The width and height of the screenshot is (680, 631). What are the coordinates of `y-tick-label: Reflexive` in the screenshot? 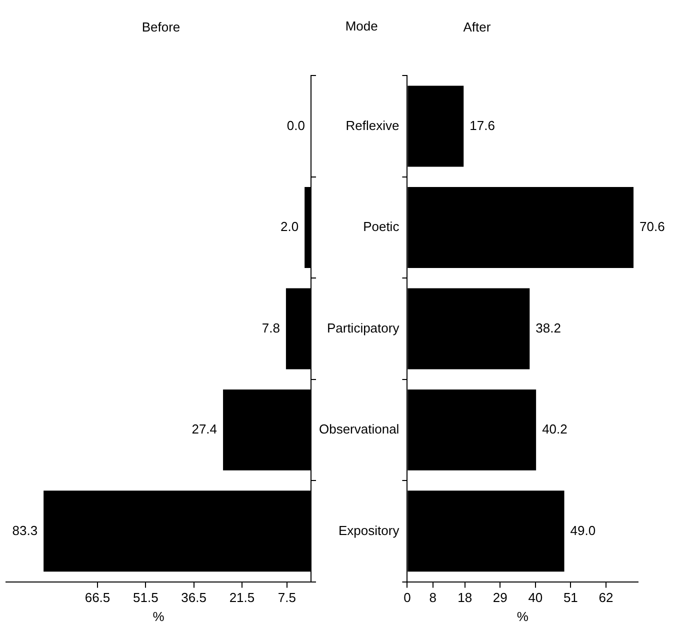 It's located at (373, 125).